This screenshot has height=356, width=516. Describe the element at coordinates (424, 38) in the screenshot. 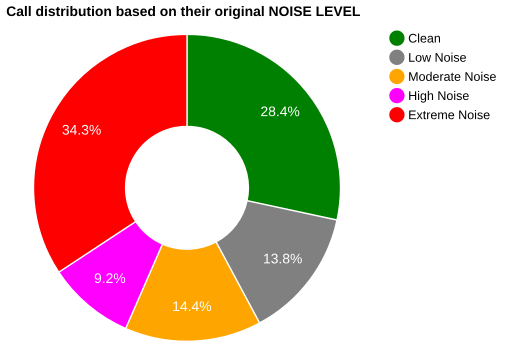

I see `legend-label: Clean` at that location.